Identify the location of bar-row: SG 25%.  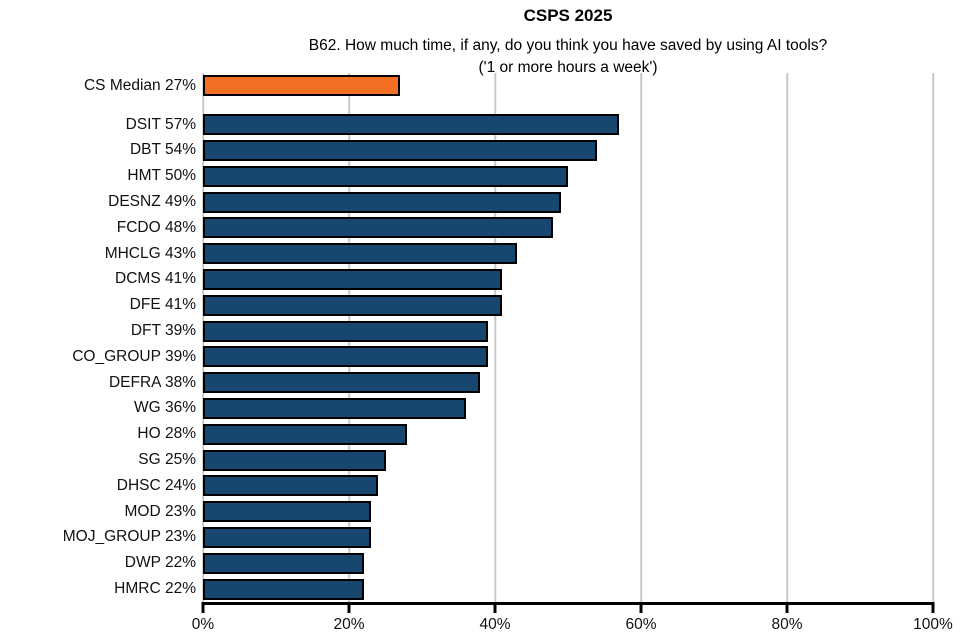
(466, 460).